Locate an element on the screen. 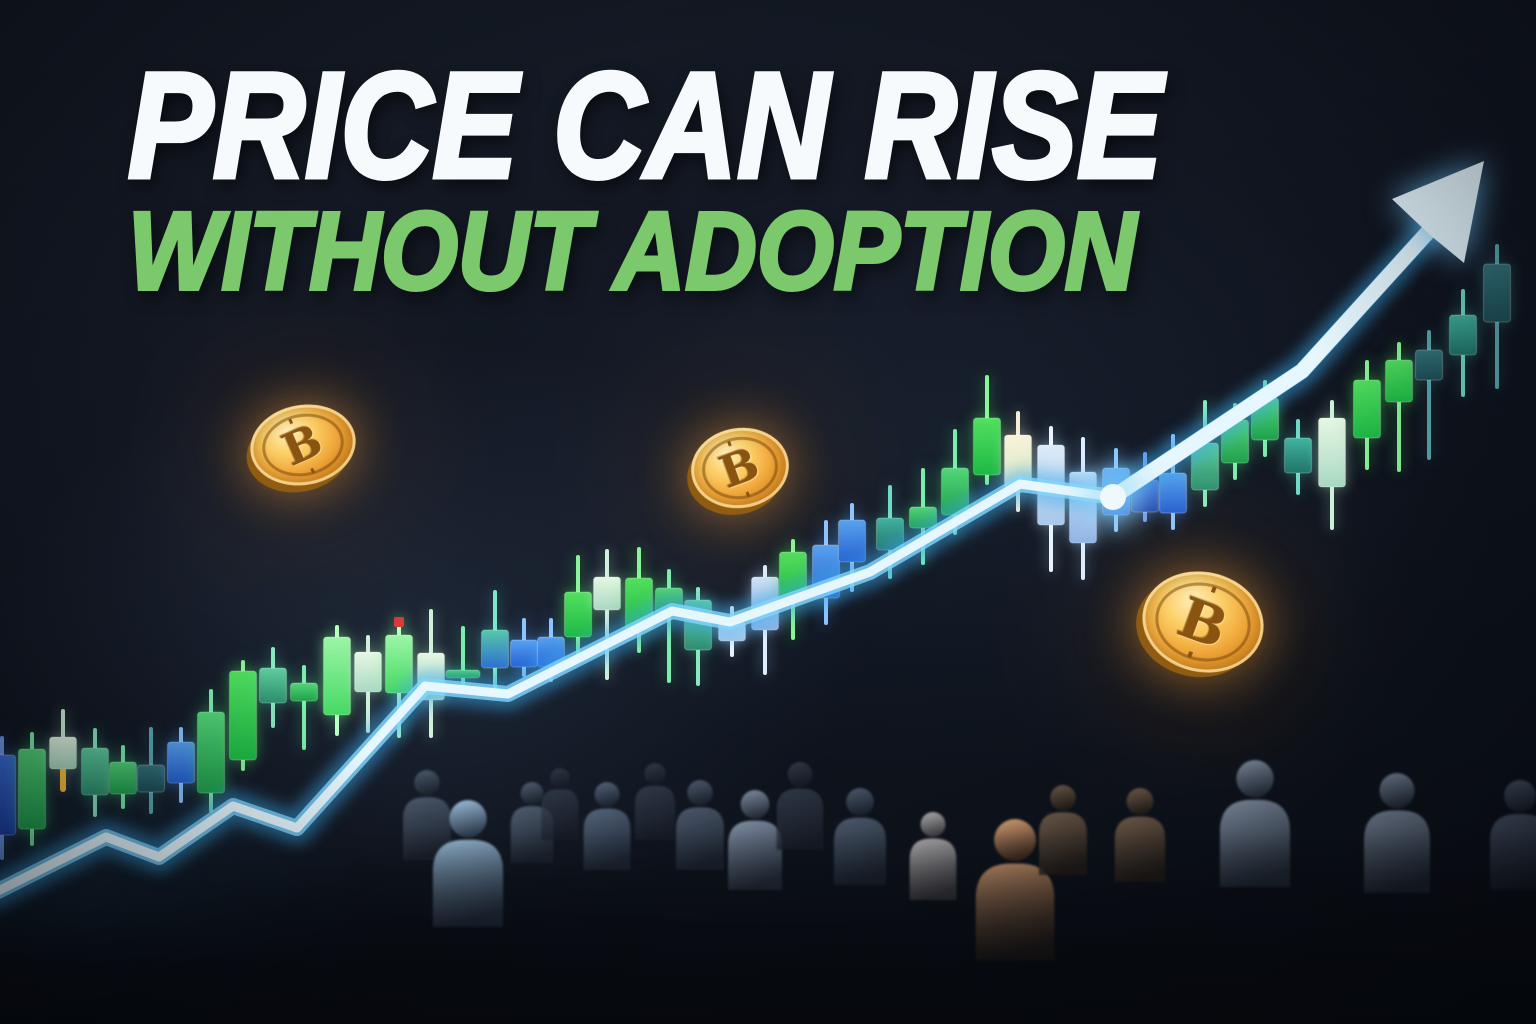 The width and height of the screenshot is (1536, 1024). bitcoin-coin: B is located at coordinates (740, 468).